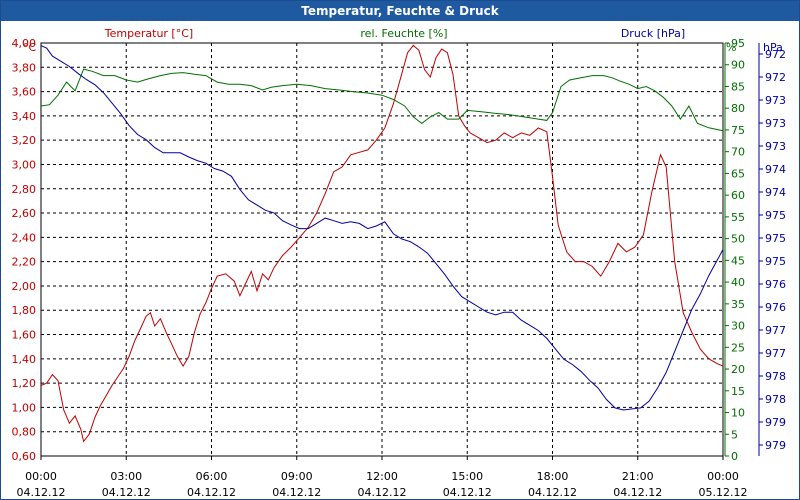  What do you see at coordinates (773, 47) in the screenshot?
I see `pressure-unit: hPa` at bounding box center [773, 47].